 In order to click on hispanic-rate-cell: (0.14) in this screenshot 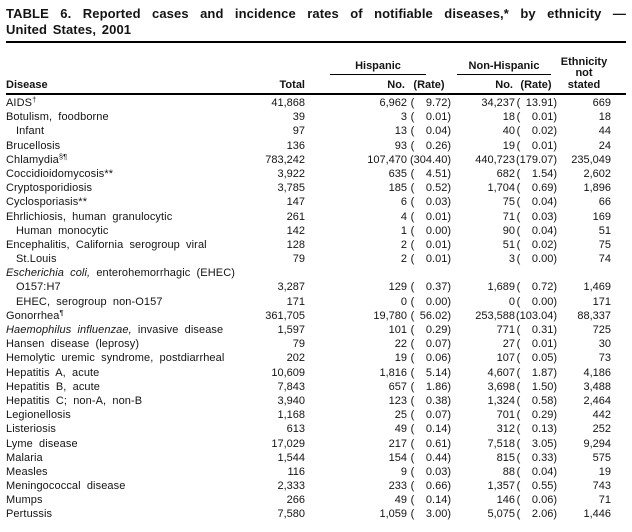, I will do `click(430, 500)`.